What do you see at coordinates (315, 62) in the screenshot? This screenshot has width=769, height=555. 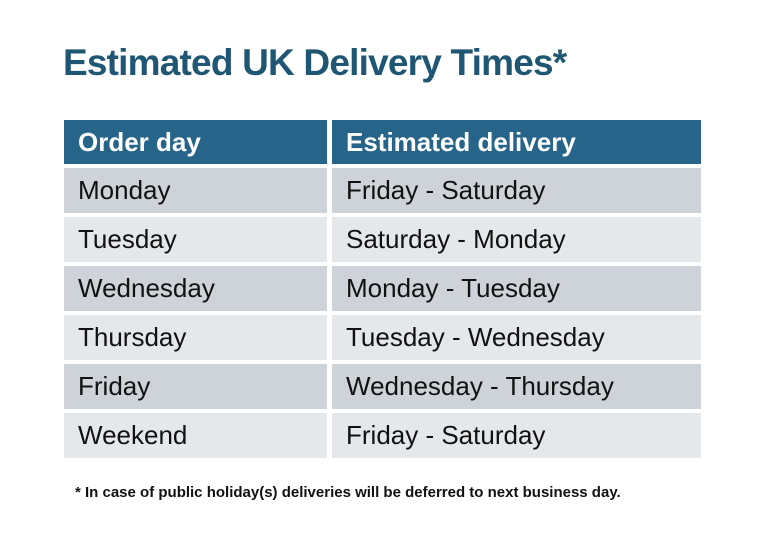 I see `page-title: Estimated UK Delivery Times*` at bounding box center [315, 62].